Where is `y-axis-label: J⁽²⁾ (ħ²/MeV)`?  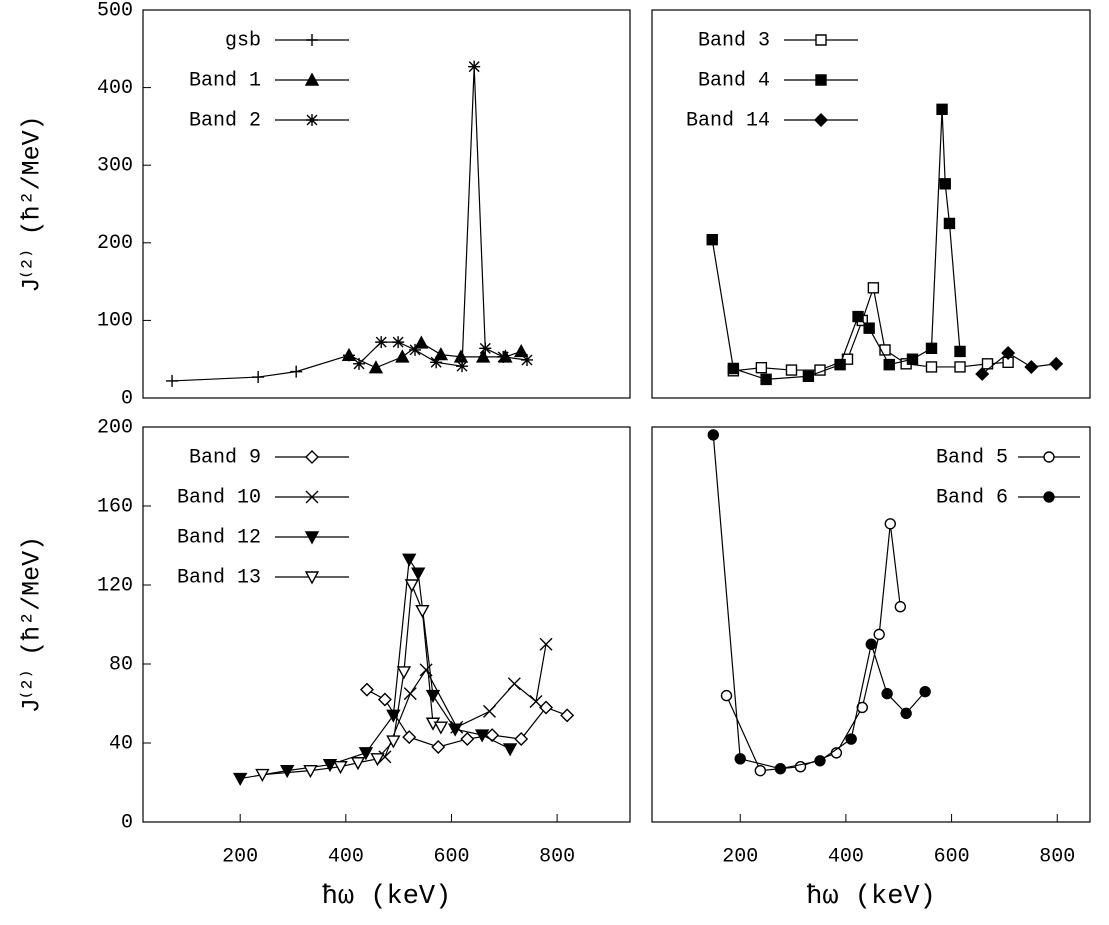
y-axis-label: J⁽²⁾ (ħ²/MeV) is located at coordinates (32, 203).